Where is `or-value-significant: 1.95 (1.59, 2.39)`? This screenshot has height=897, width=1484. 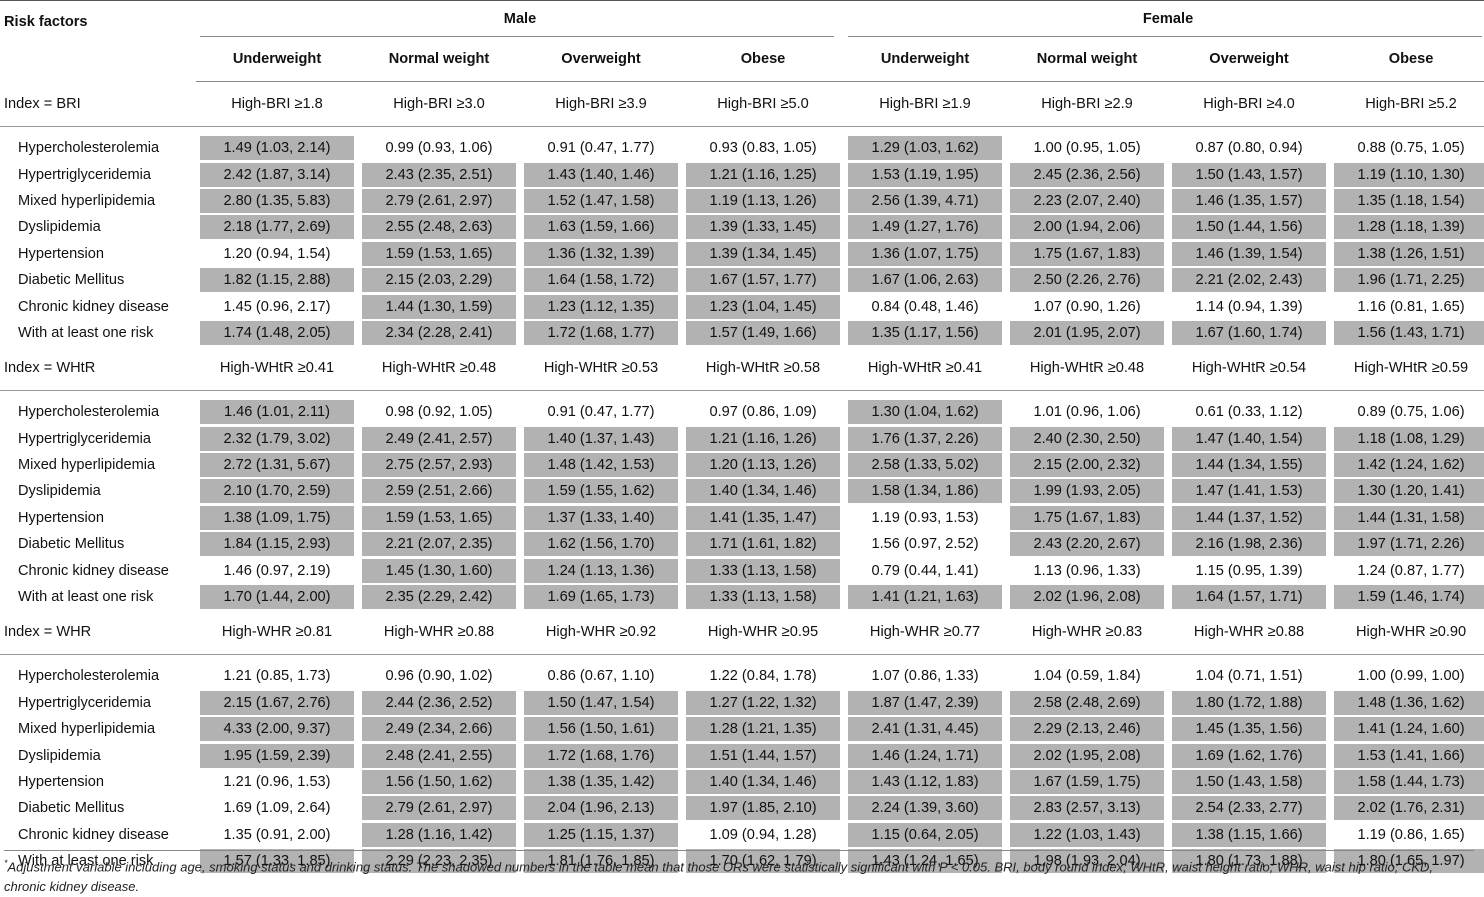
or-value-significant: 1.95 (1.59, 2.39) is located at coordinates (277, 755).